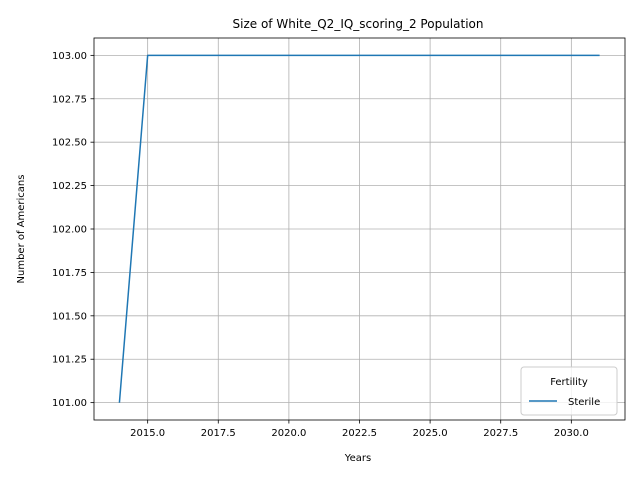  I want to click on y-tick-label: 102.75, so click(69, 99).